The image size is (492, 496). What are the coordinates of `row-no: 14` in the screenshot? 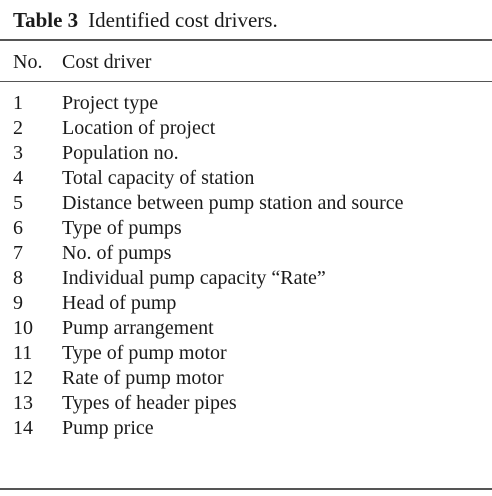 It's located at (23, 428).